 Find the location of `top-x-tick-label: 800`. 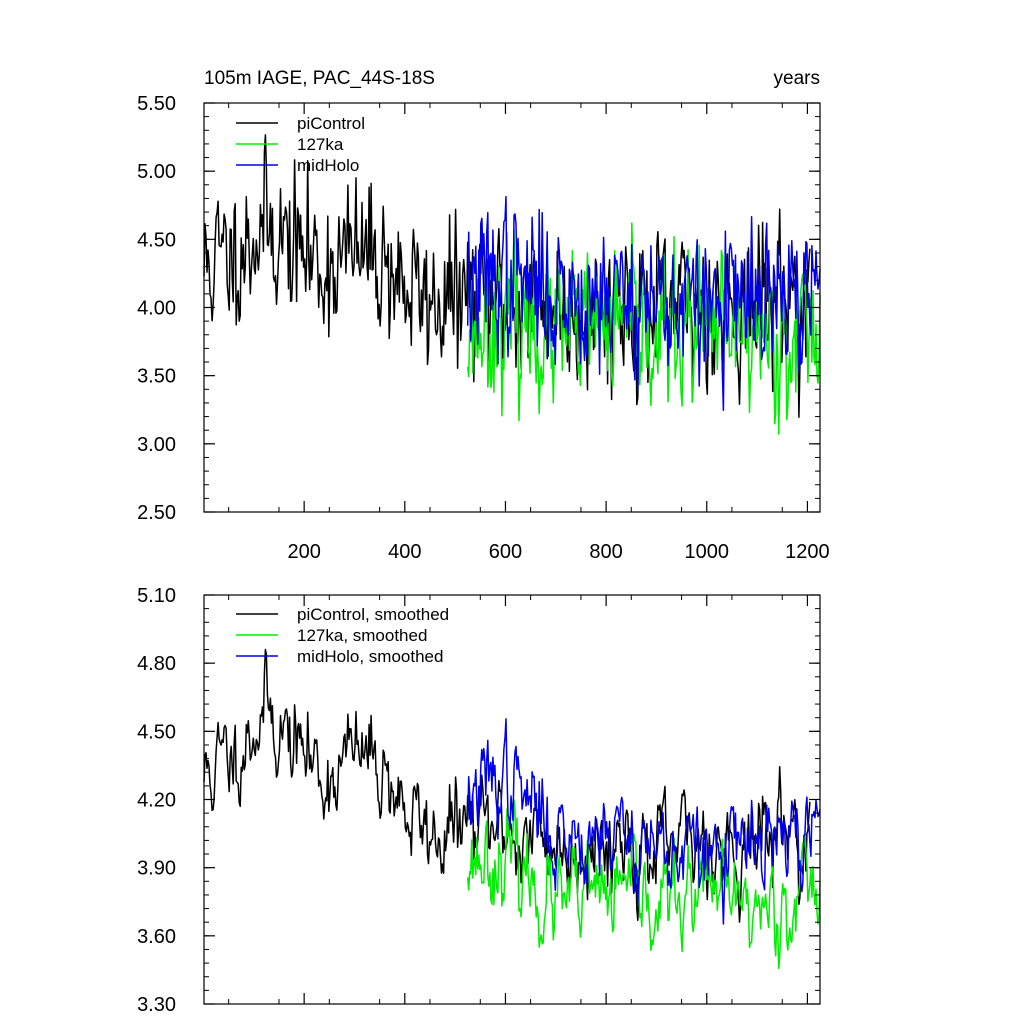

top-x-tick-label: 800 is located at coordinates (605, 552).